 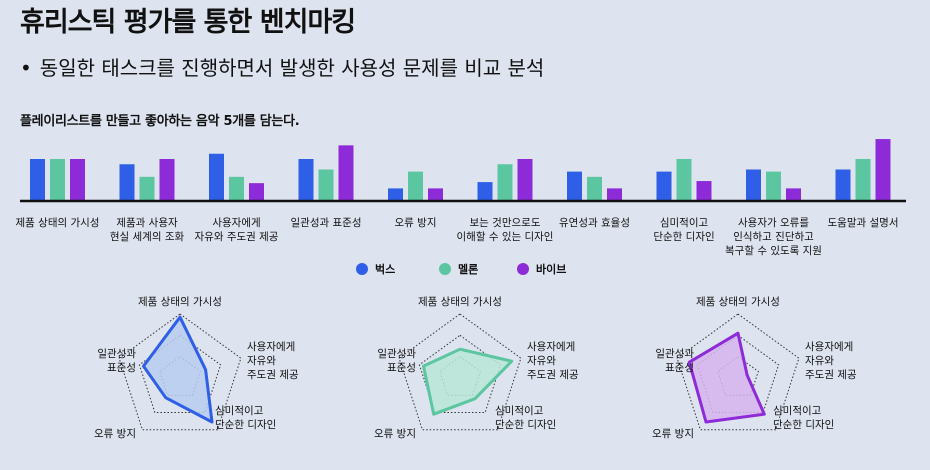 I want to click on category-label-line: 복구할 수 있도록 지원, so click(x=773, y=251).